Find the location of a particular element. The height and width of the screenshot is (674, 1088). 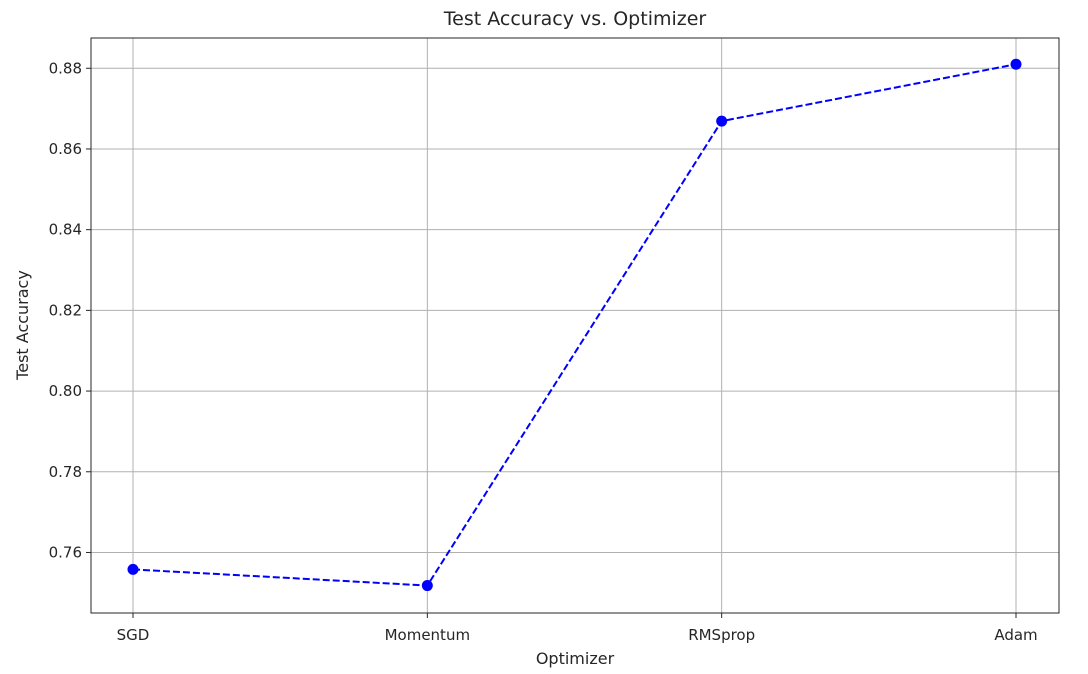

y-tick-label: 0.78 is located at coordinates (65, 472).